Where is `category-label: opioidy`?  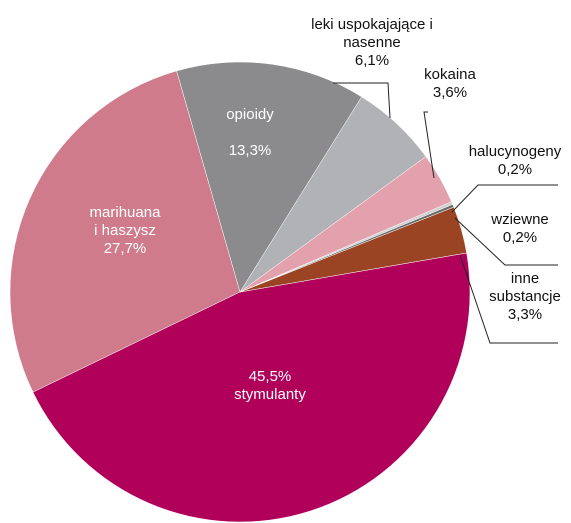 category-label: opioidy is located at coordinates (250, 114).